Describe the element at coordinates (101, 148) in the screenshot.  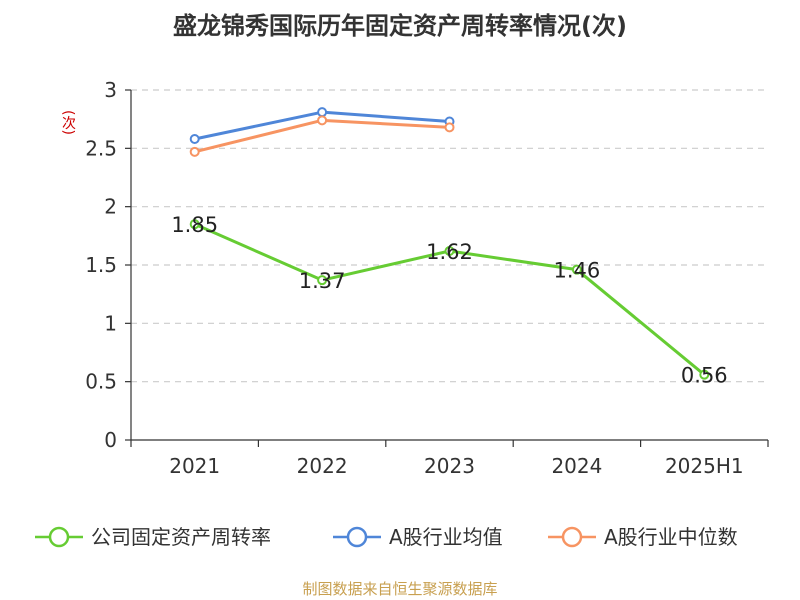
I see `y-tick-label: 2.5` at that location.